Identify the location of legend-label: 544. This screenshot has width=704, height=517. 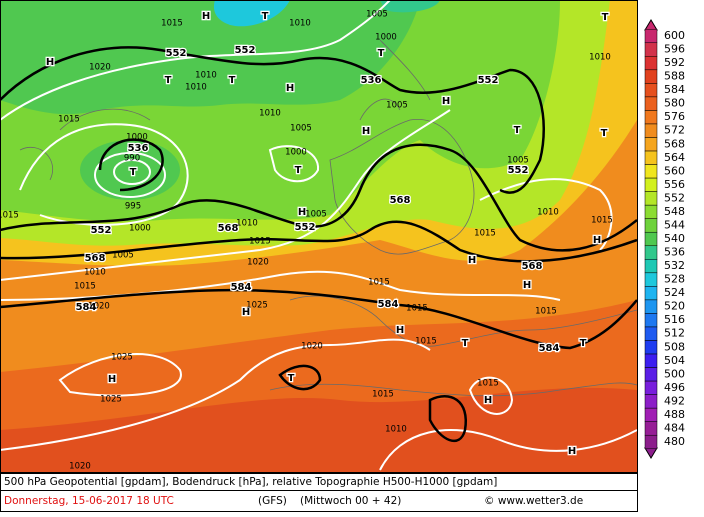
(674, 224).